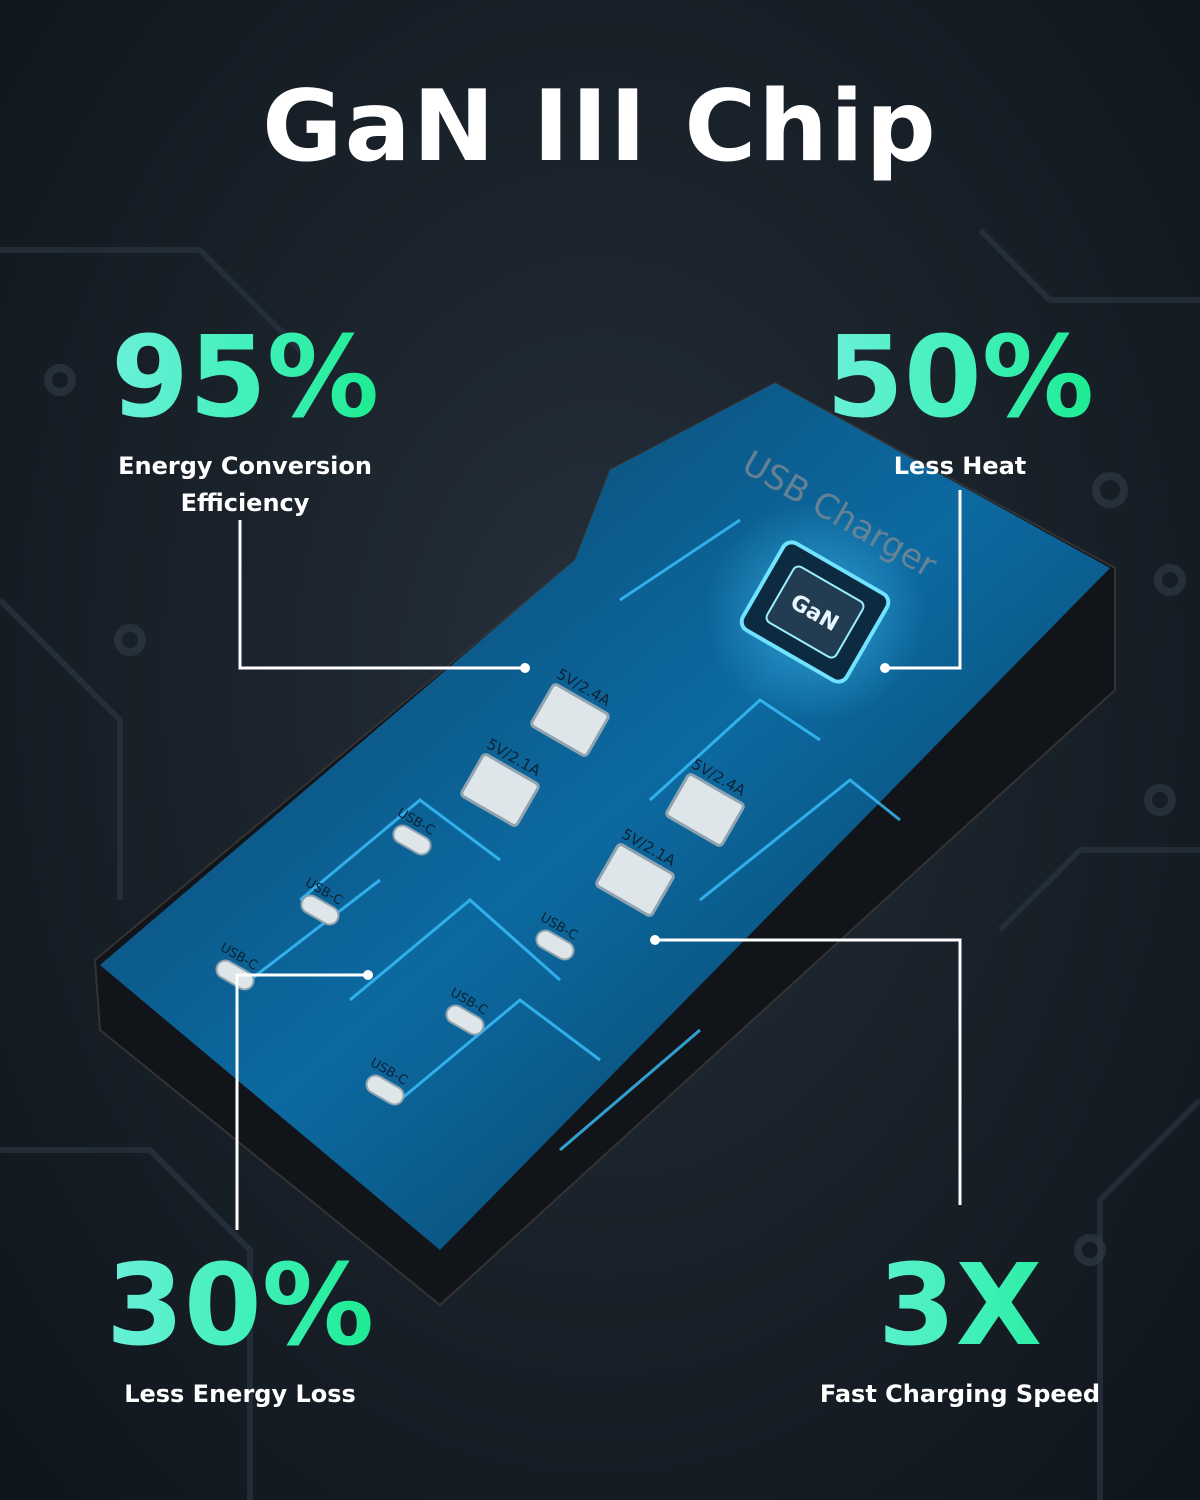  I want to click on callout-dots, so click(626, 821).